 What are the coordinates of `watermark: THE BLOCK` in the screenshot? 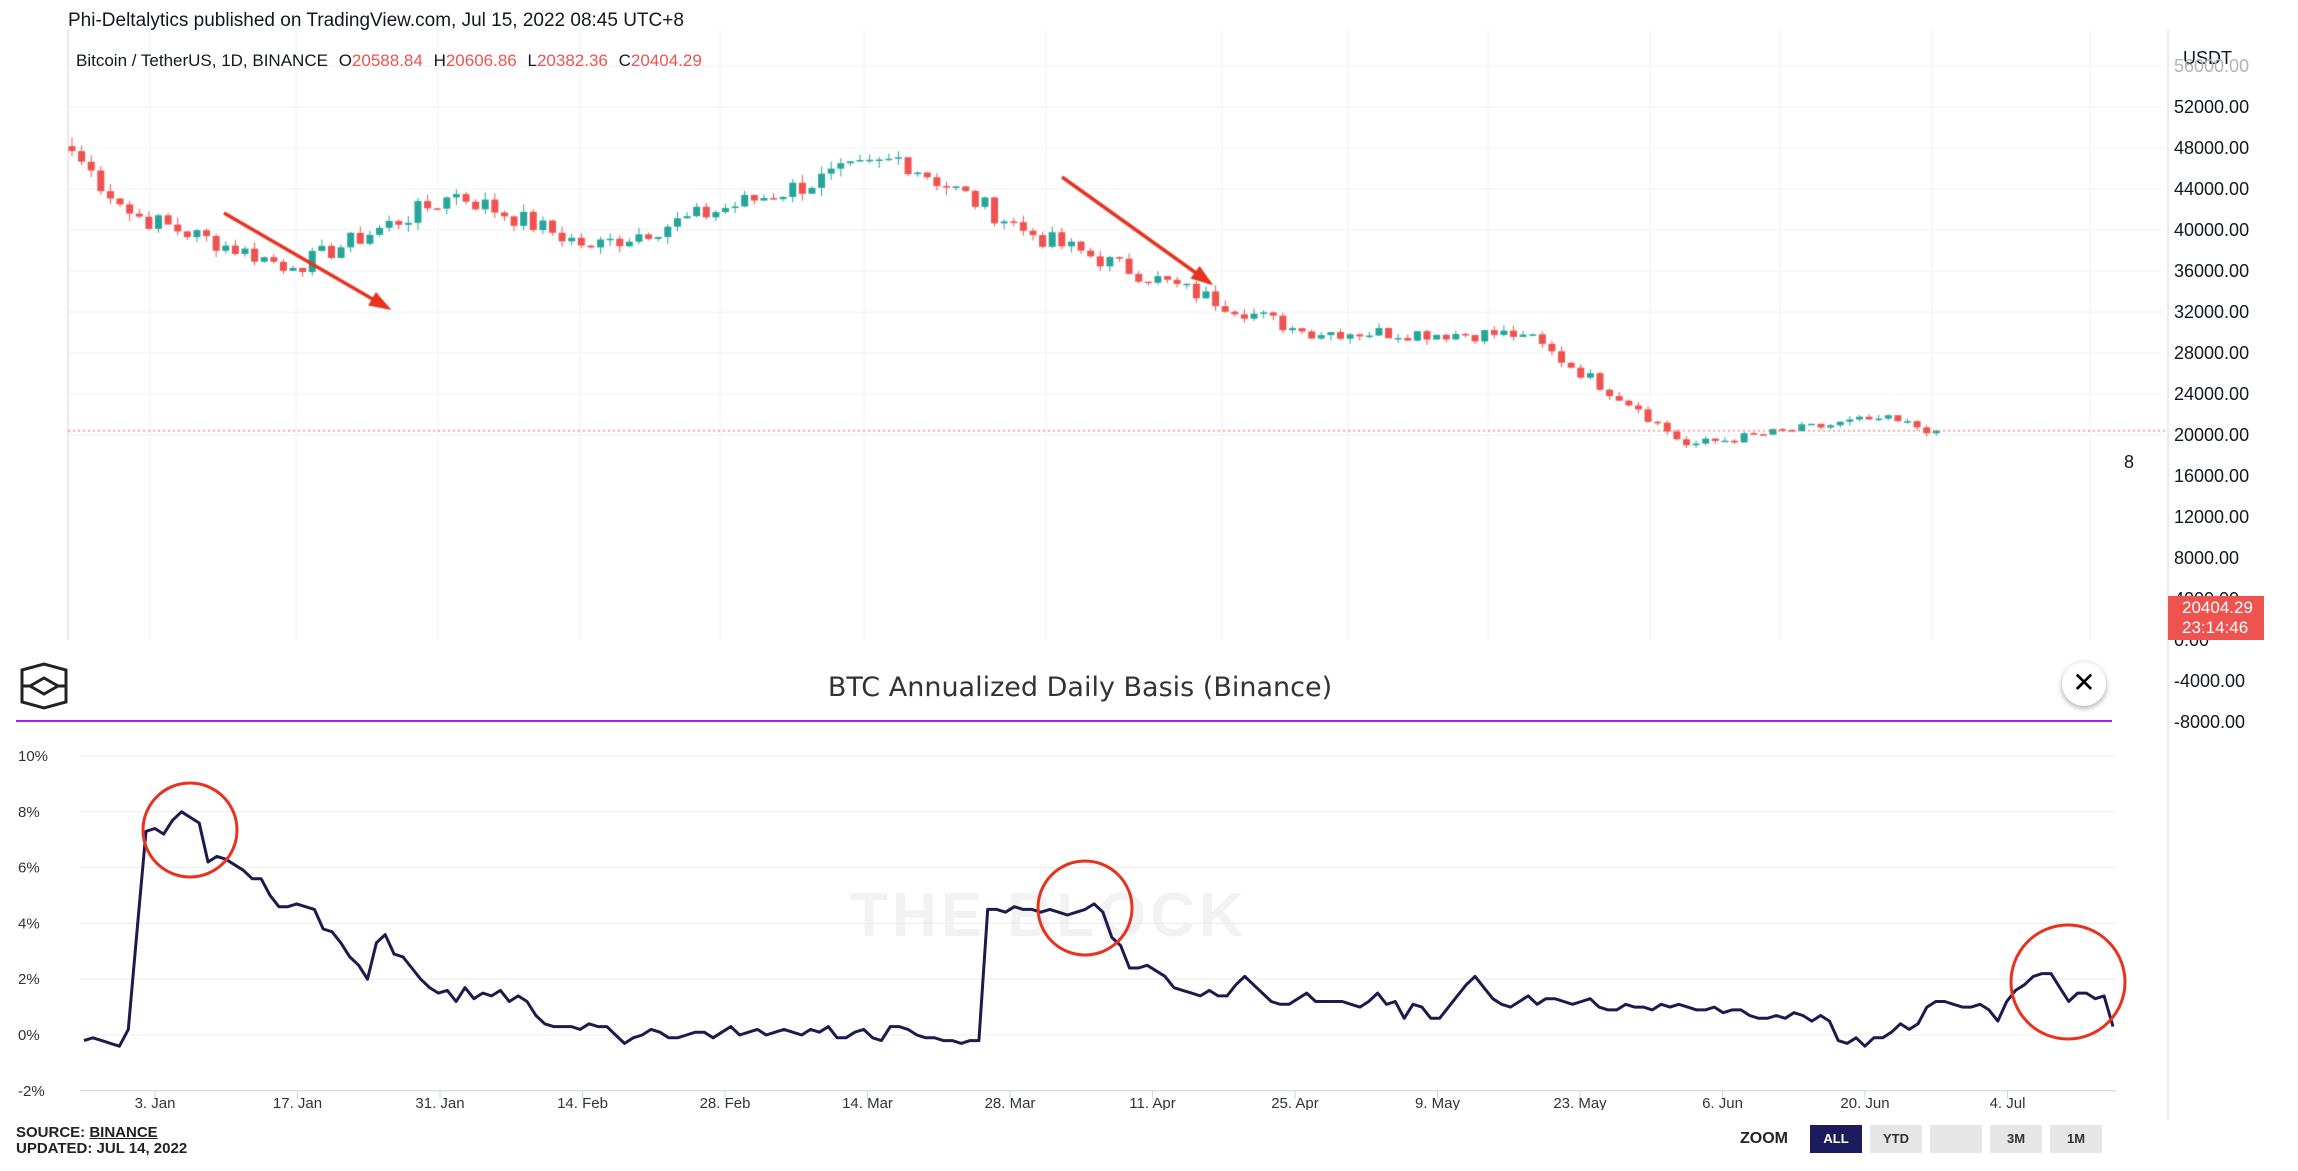 It's located at (1049, 915).